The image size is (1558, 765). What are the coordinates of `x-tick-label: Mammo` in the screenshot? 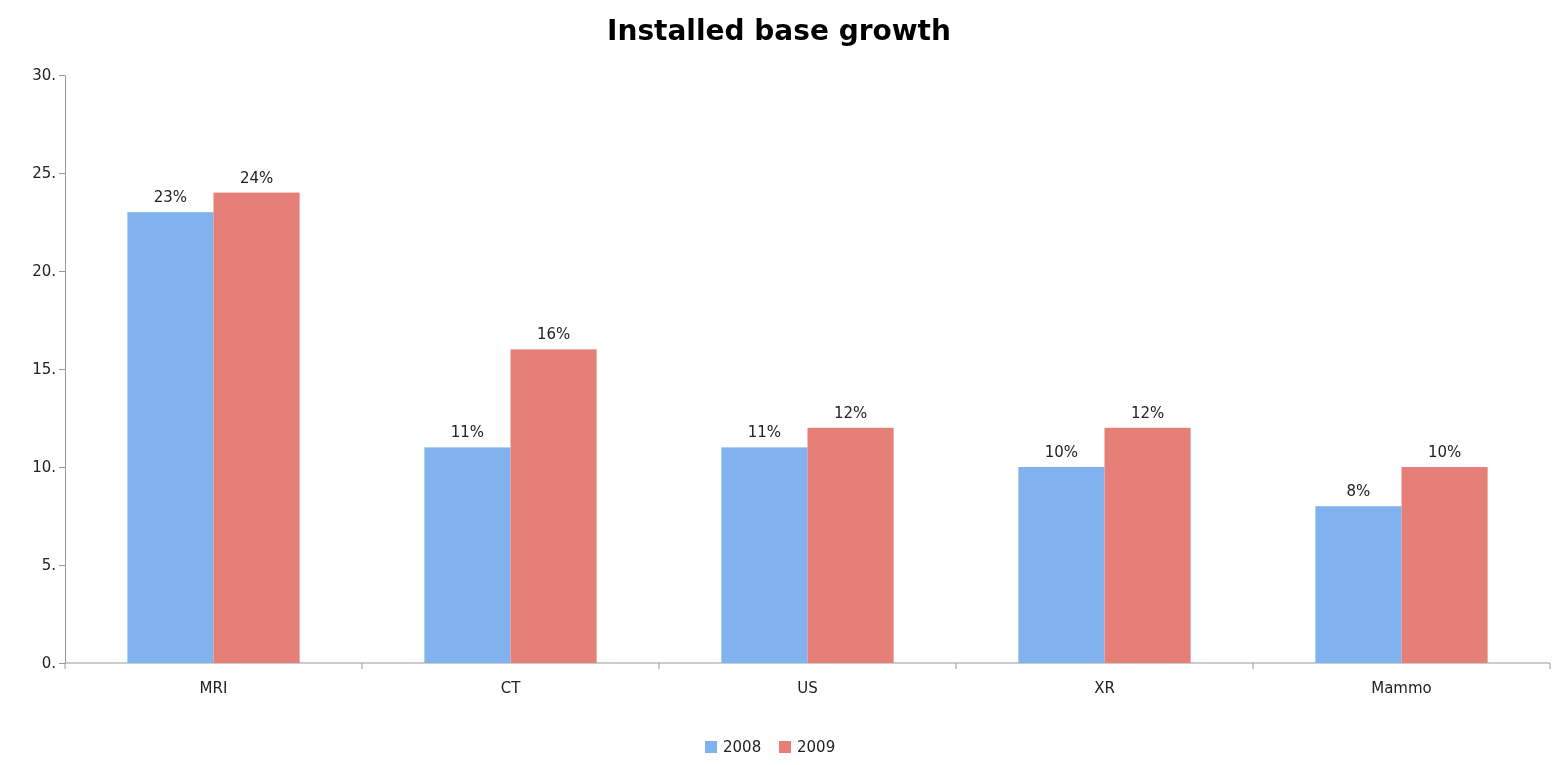 It's located at (1401, 688).